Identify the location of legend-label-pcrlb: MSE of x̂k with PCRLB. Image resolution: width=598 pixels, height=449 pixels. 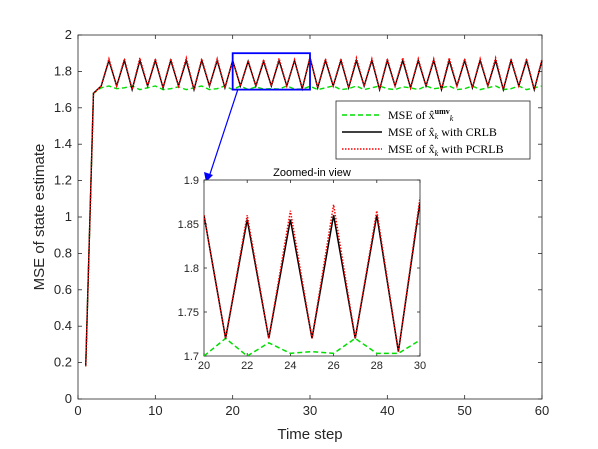
(446, 150).